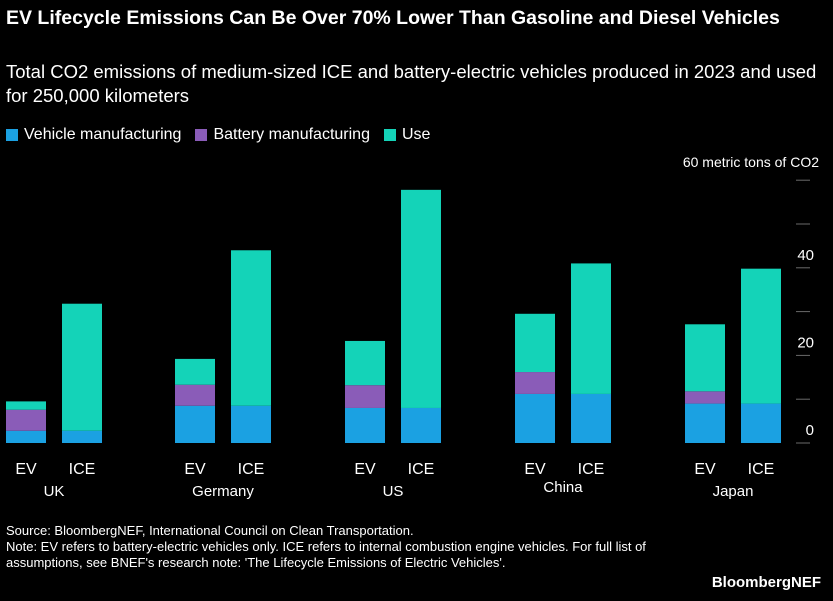  I want to click on legend-label-battery: Battery manufacturing, so click(291, 134).